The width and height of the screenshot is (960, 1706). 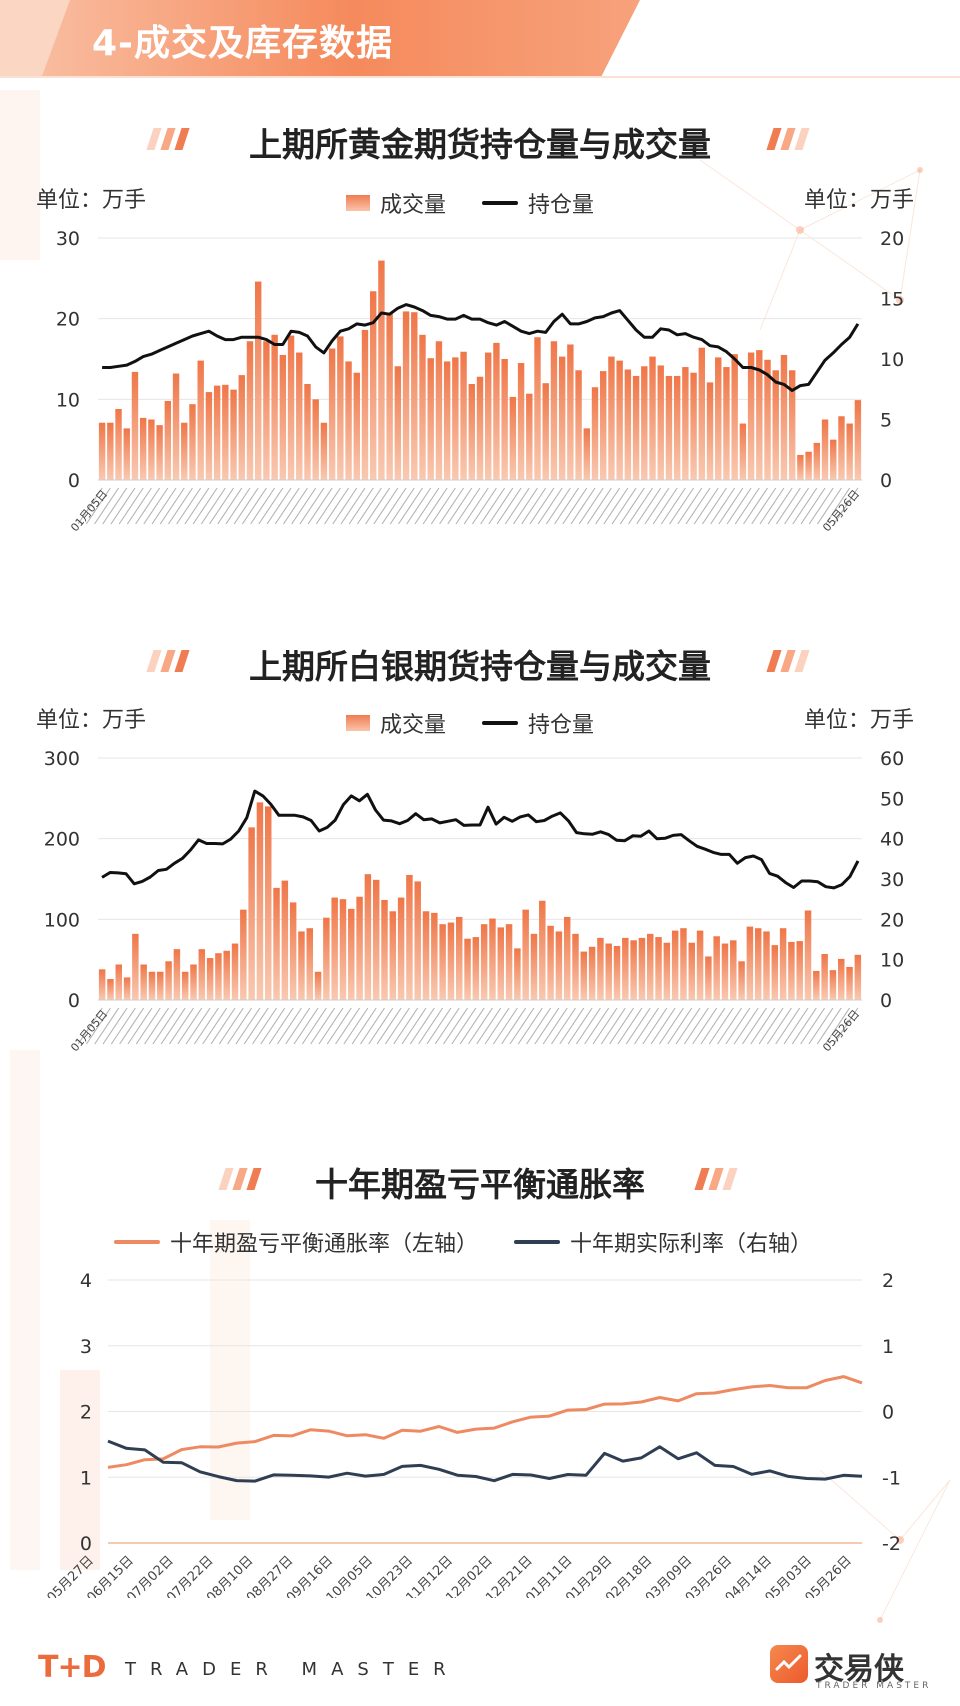 I want to click on right-axis-tick-label: 50, so click(x=892, y=799).